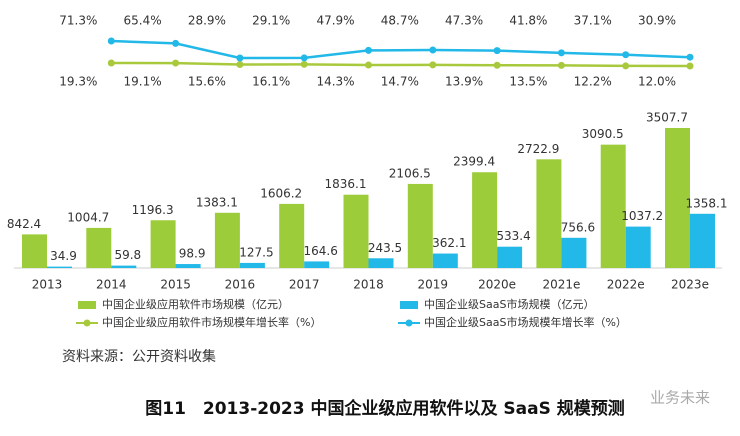 The image size is (740, 436). I want to click on bar-value-label: 1836.1, so click(346, 184).